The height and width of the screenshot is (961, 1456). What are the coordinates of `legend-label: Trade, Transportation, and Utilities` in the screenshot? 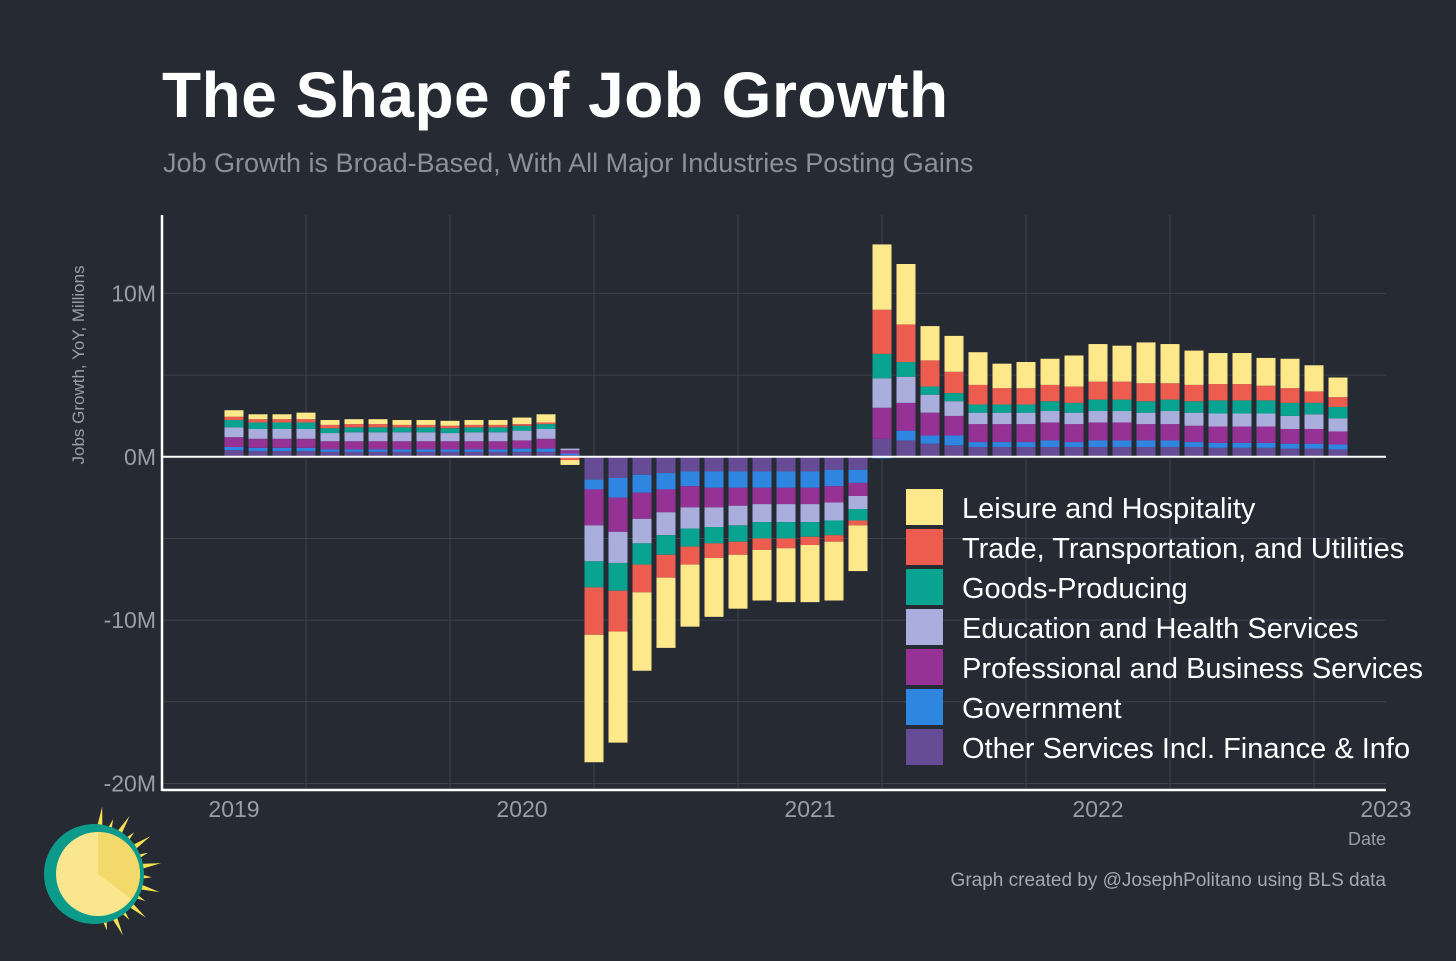 It's located at (1183, 549).